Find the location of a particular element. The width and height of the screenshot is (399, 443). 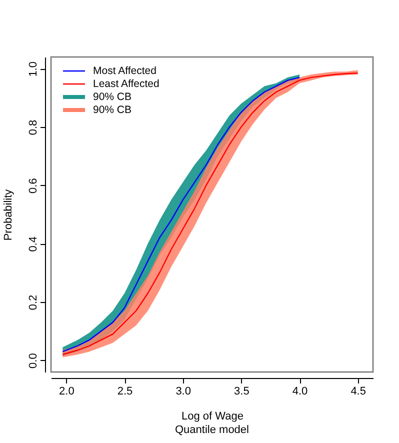

y-tick-label: 0.6 is located at coordinates (34, 186).